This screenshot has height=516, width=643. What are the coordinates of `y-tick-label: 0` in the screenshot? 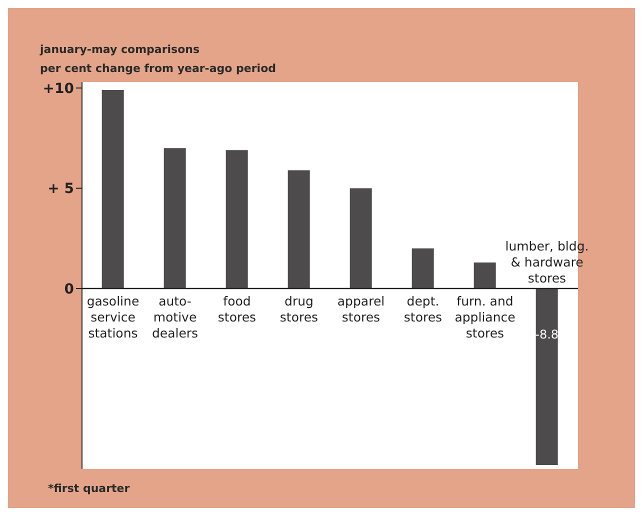 It's located at (69, 290).